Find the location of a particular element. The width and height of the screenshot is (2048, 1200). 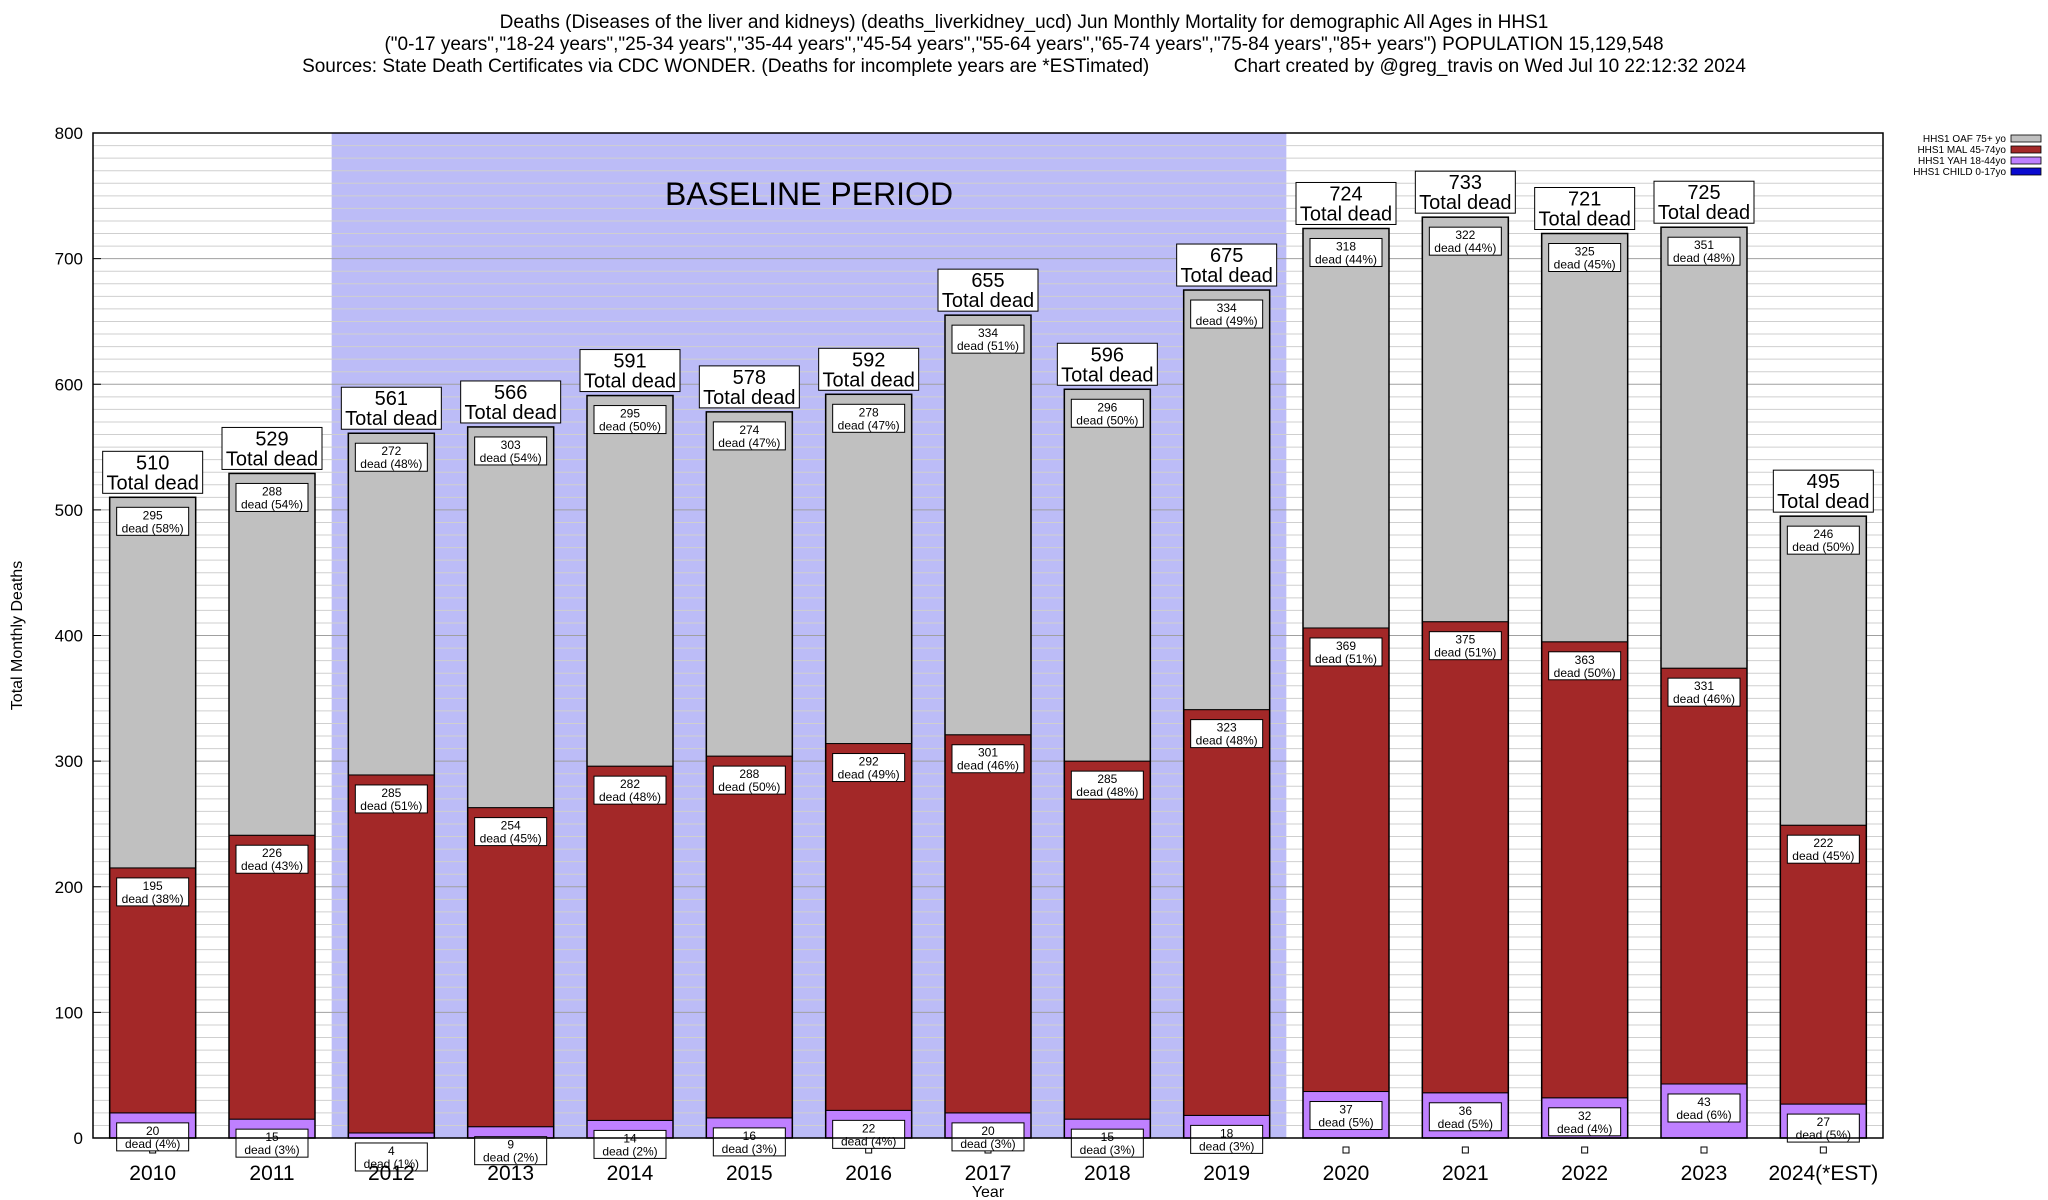

child-series-marker-2021 is located at coordinates (1465, 1150).